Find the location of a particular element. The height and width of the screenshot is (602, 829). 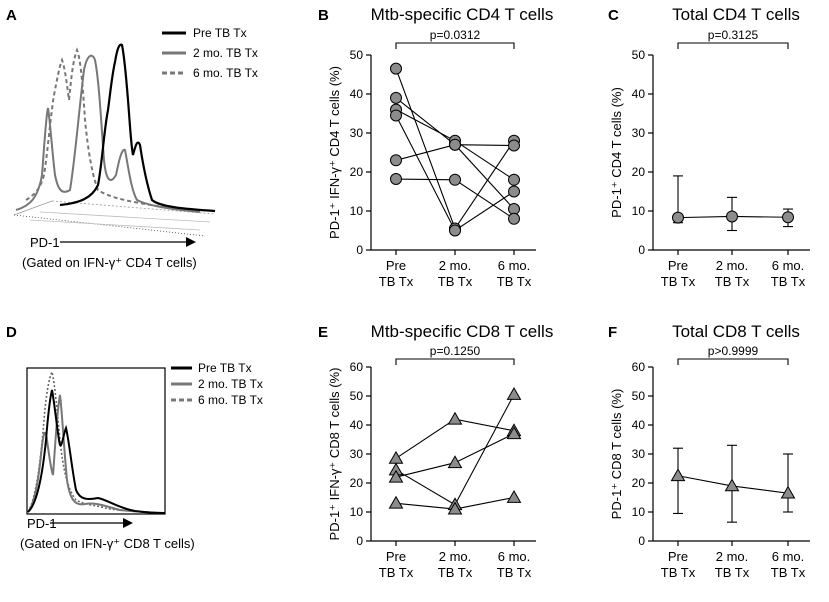

legend-label-pre: Pre TB Tx is located at coordinates (220, 33).